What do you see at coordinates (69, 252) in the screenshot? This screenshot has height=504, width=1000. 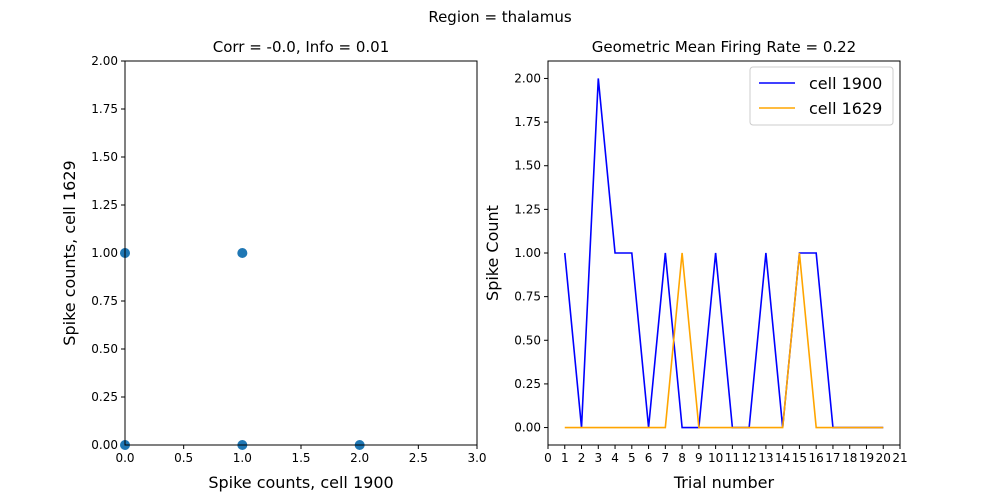 I see `chart-1-y-axis-label: Spike counts, cell 1629` at bounding box center [69, 252].